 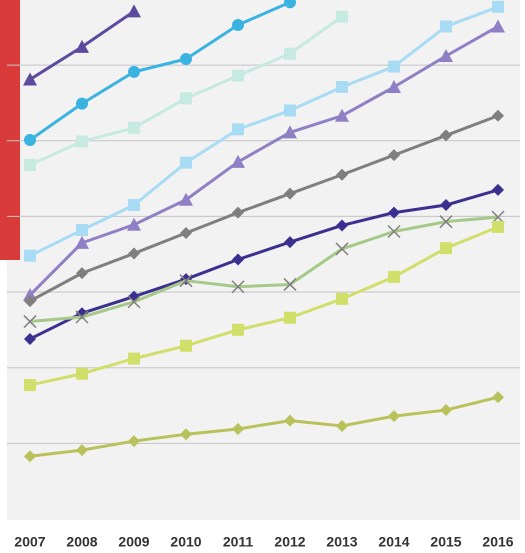 What do you see at coordinates (29, 542) in the screenshot?
I see `x-tick-label: 2007` at bounding box center [29, 542].